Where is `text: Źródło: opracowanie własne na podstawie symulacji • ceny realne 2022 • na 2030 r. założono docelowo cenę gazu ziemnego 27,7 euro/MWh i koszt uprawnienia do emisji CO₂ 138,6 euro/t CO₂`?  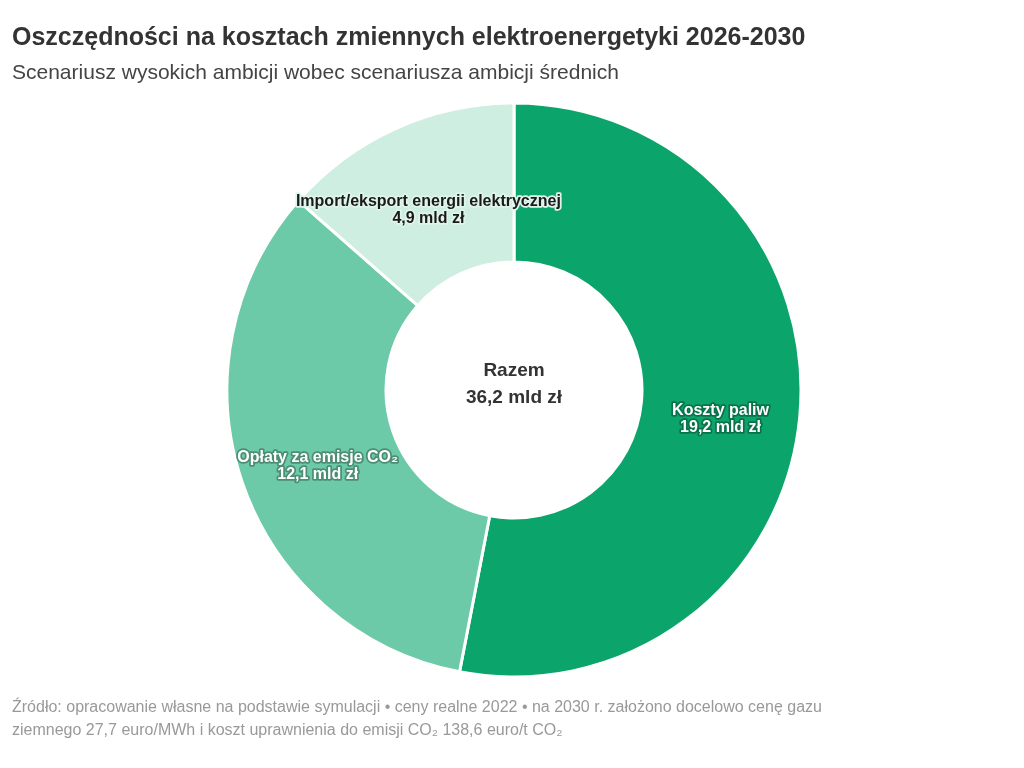 text: Źródło: opracowanie własne na podstawie symulacji • ceny realne 2022 • na 2030 r. założono docelowo cenę gazu ziemnego 27,7 euro/MWh i koszt uprawnienia do emisji CO₂ 138,6 euro/t CO₂ is located at coordinates (417, 717).